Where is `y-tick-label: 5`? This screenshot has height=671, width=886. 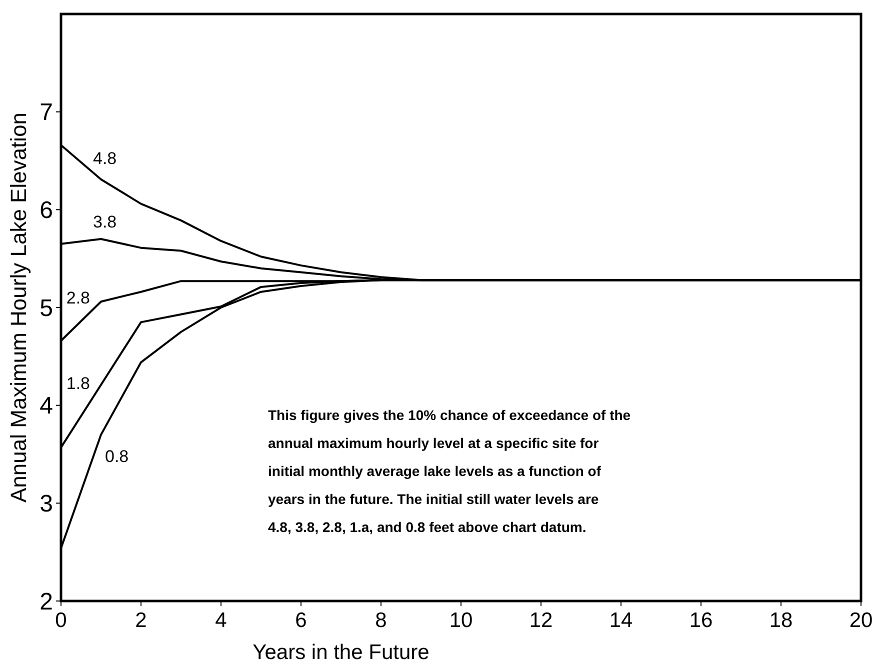
y-tick-label: 5 is located at coordinates (46, 308).